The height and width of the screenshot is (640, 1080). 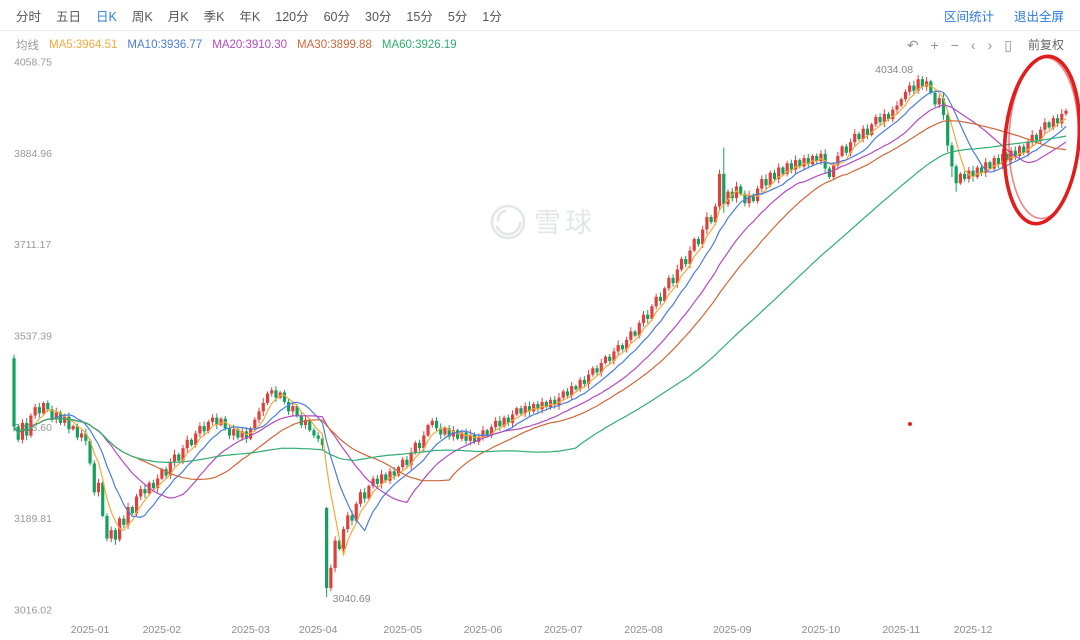 I want to click on ma10-item: MA10:3936.77, so click(x=165, y=44).